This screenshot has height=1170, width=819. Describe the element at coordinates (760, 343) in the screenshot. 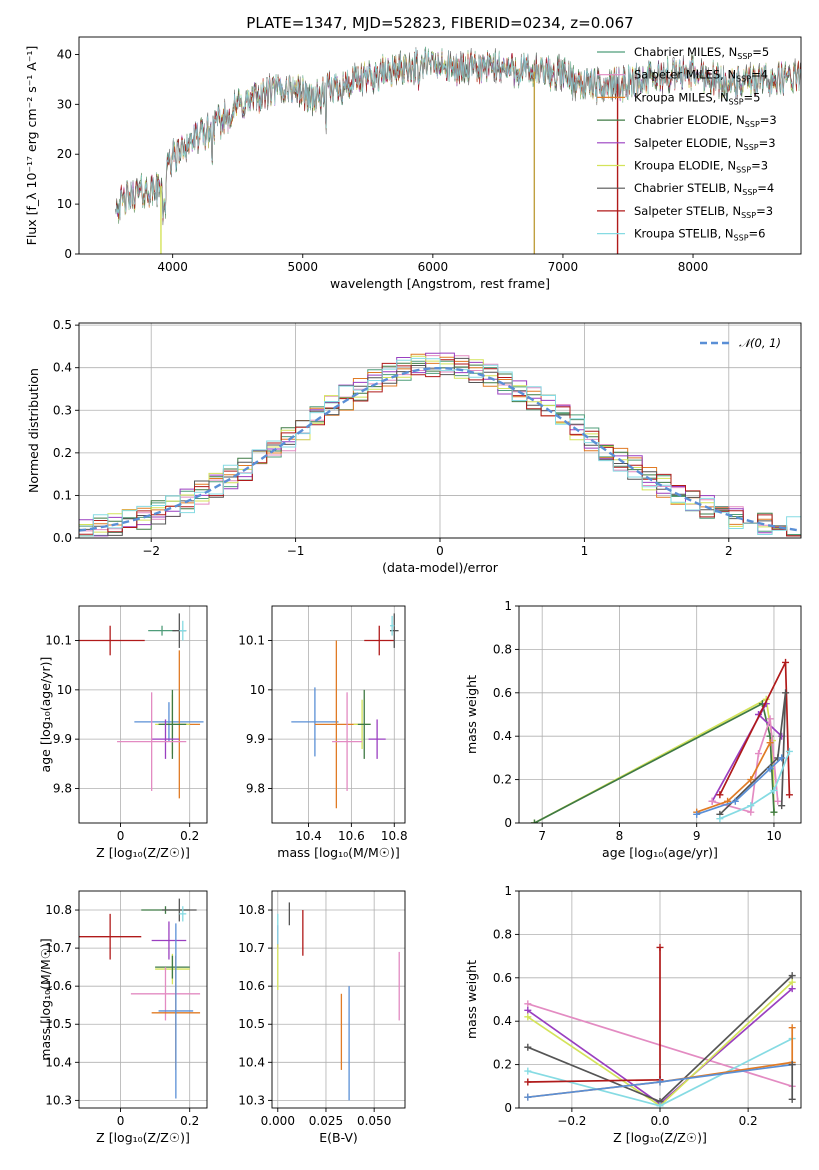

I see `legend-entry: 𝒩(0, 1)` at that location.